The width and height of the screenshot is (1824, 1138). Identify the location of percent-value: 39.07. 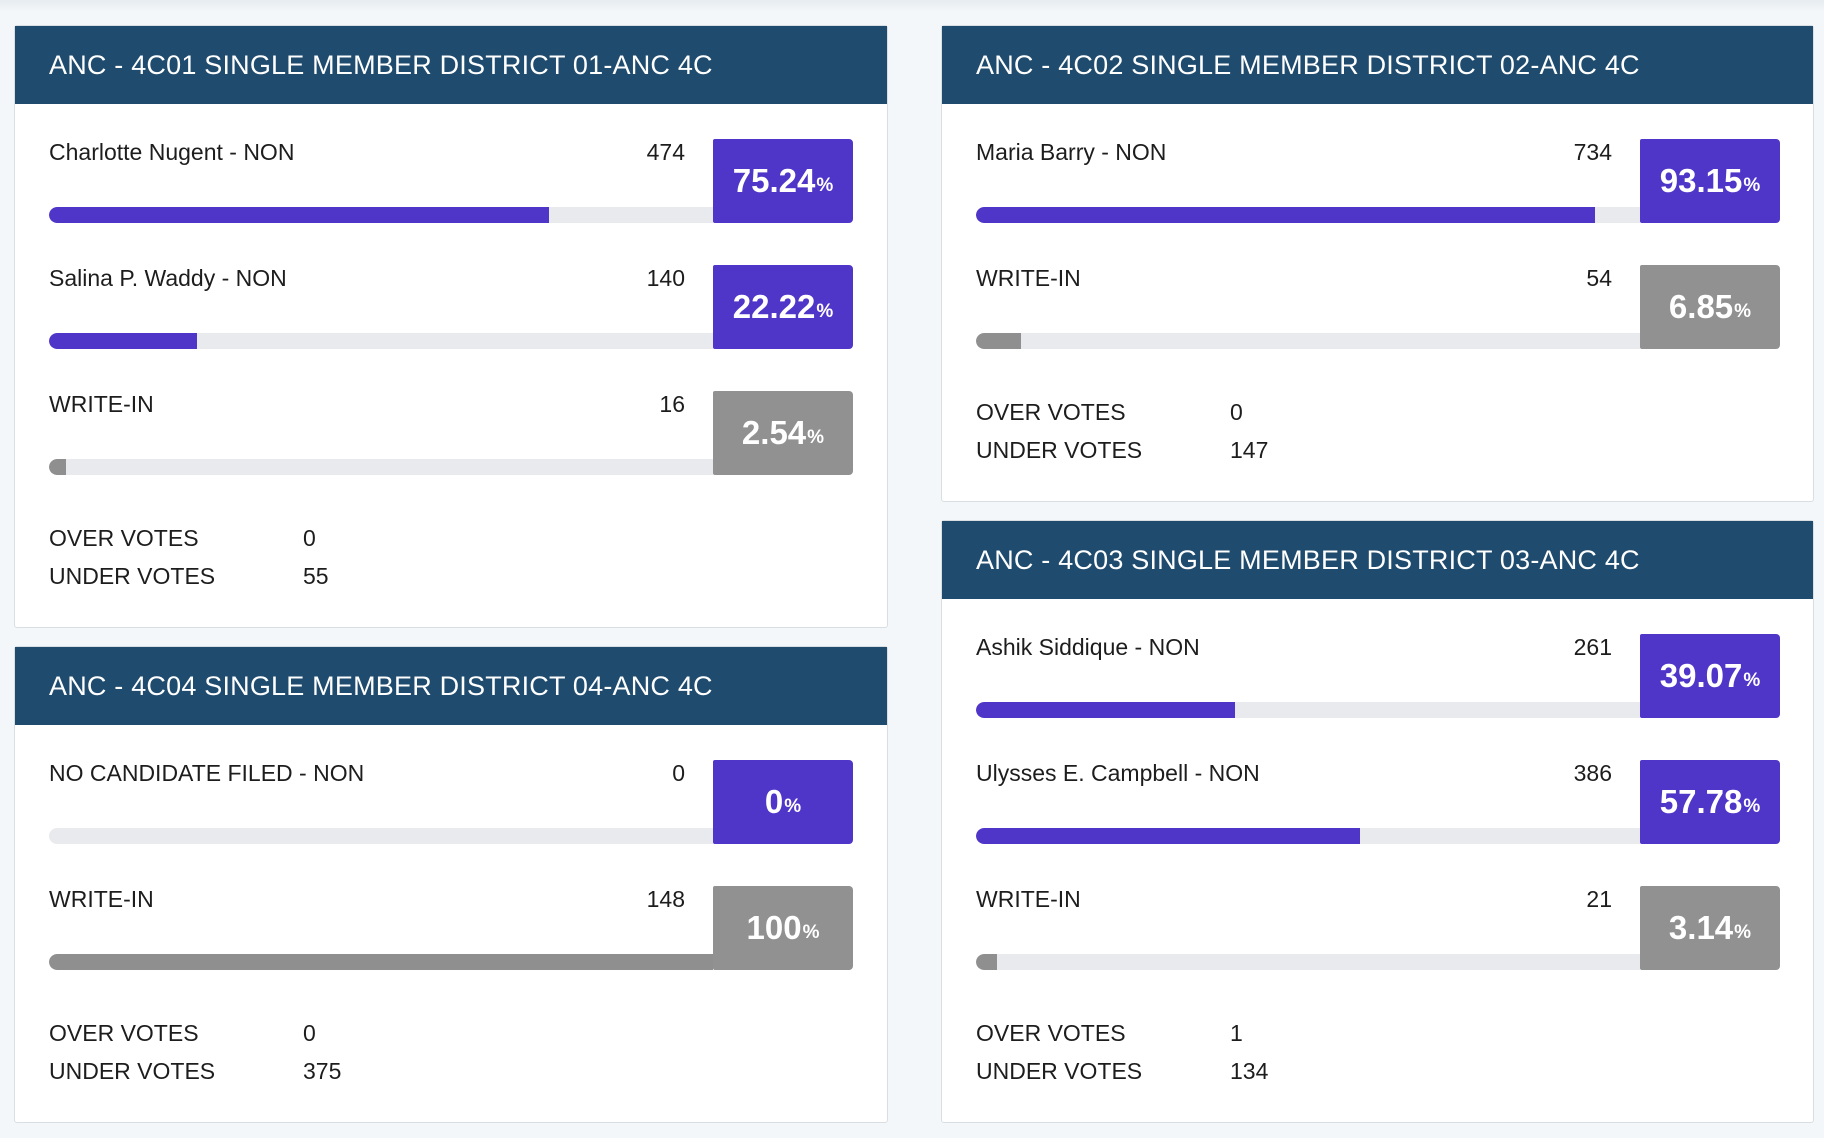
(1701, 675).